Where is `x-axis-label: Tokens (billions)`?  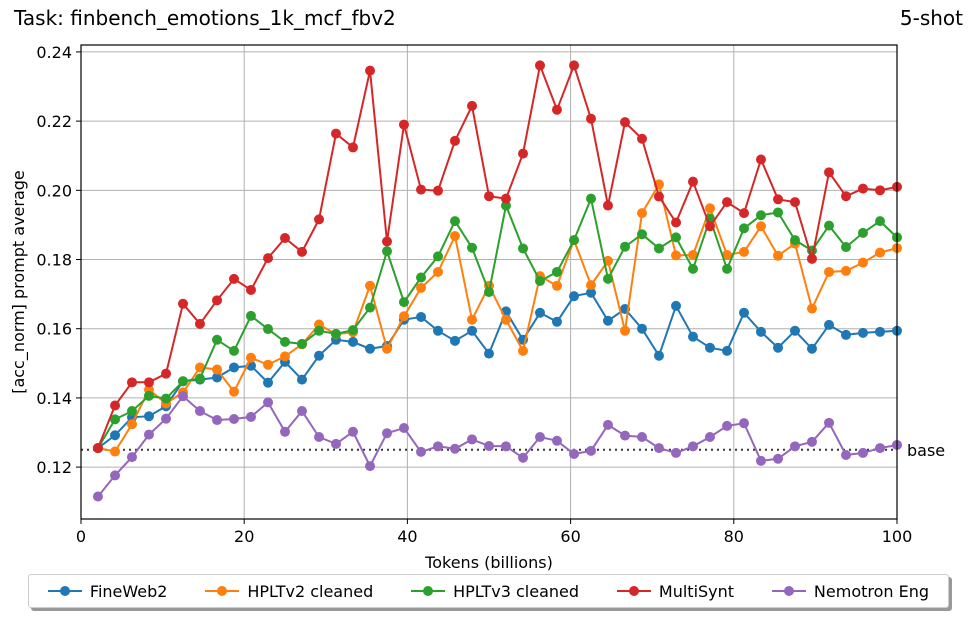 x-axis-label: Tokens (billions) is located at coordinates (488, 562).